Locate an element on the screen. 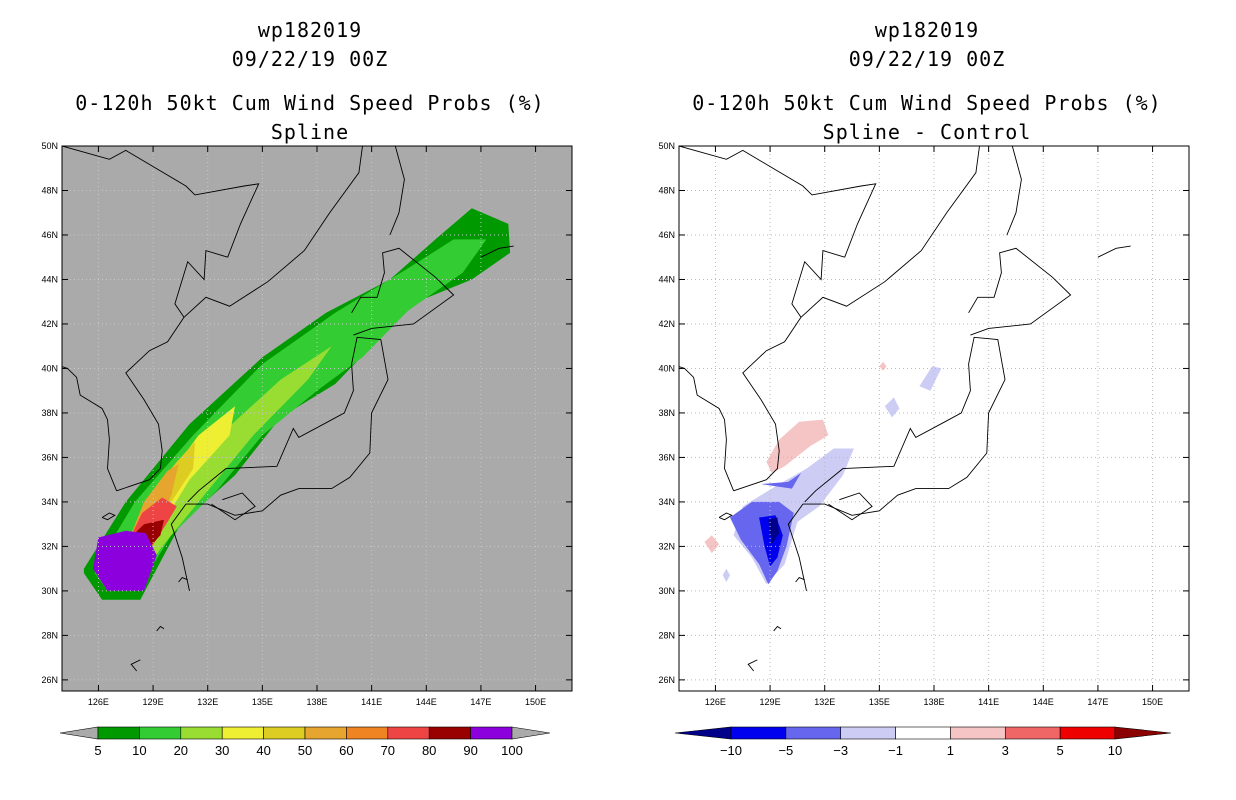  y-tick-label: 36N is located at coordinates (49, 457).